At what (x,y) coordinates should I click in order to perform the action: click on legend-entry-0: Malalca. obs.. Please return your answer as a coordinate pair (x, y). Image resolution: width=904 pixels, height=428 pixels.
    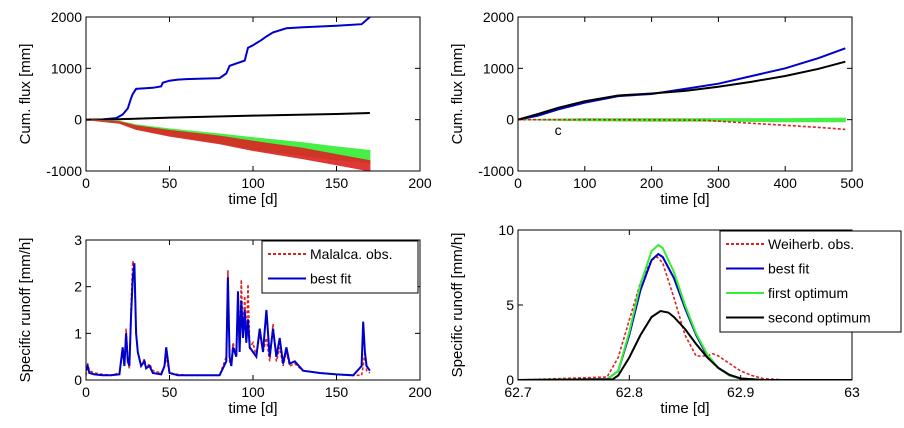
    Looking at the image, I should click on (351, 254).